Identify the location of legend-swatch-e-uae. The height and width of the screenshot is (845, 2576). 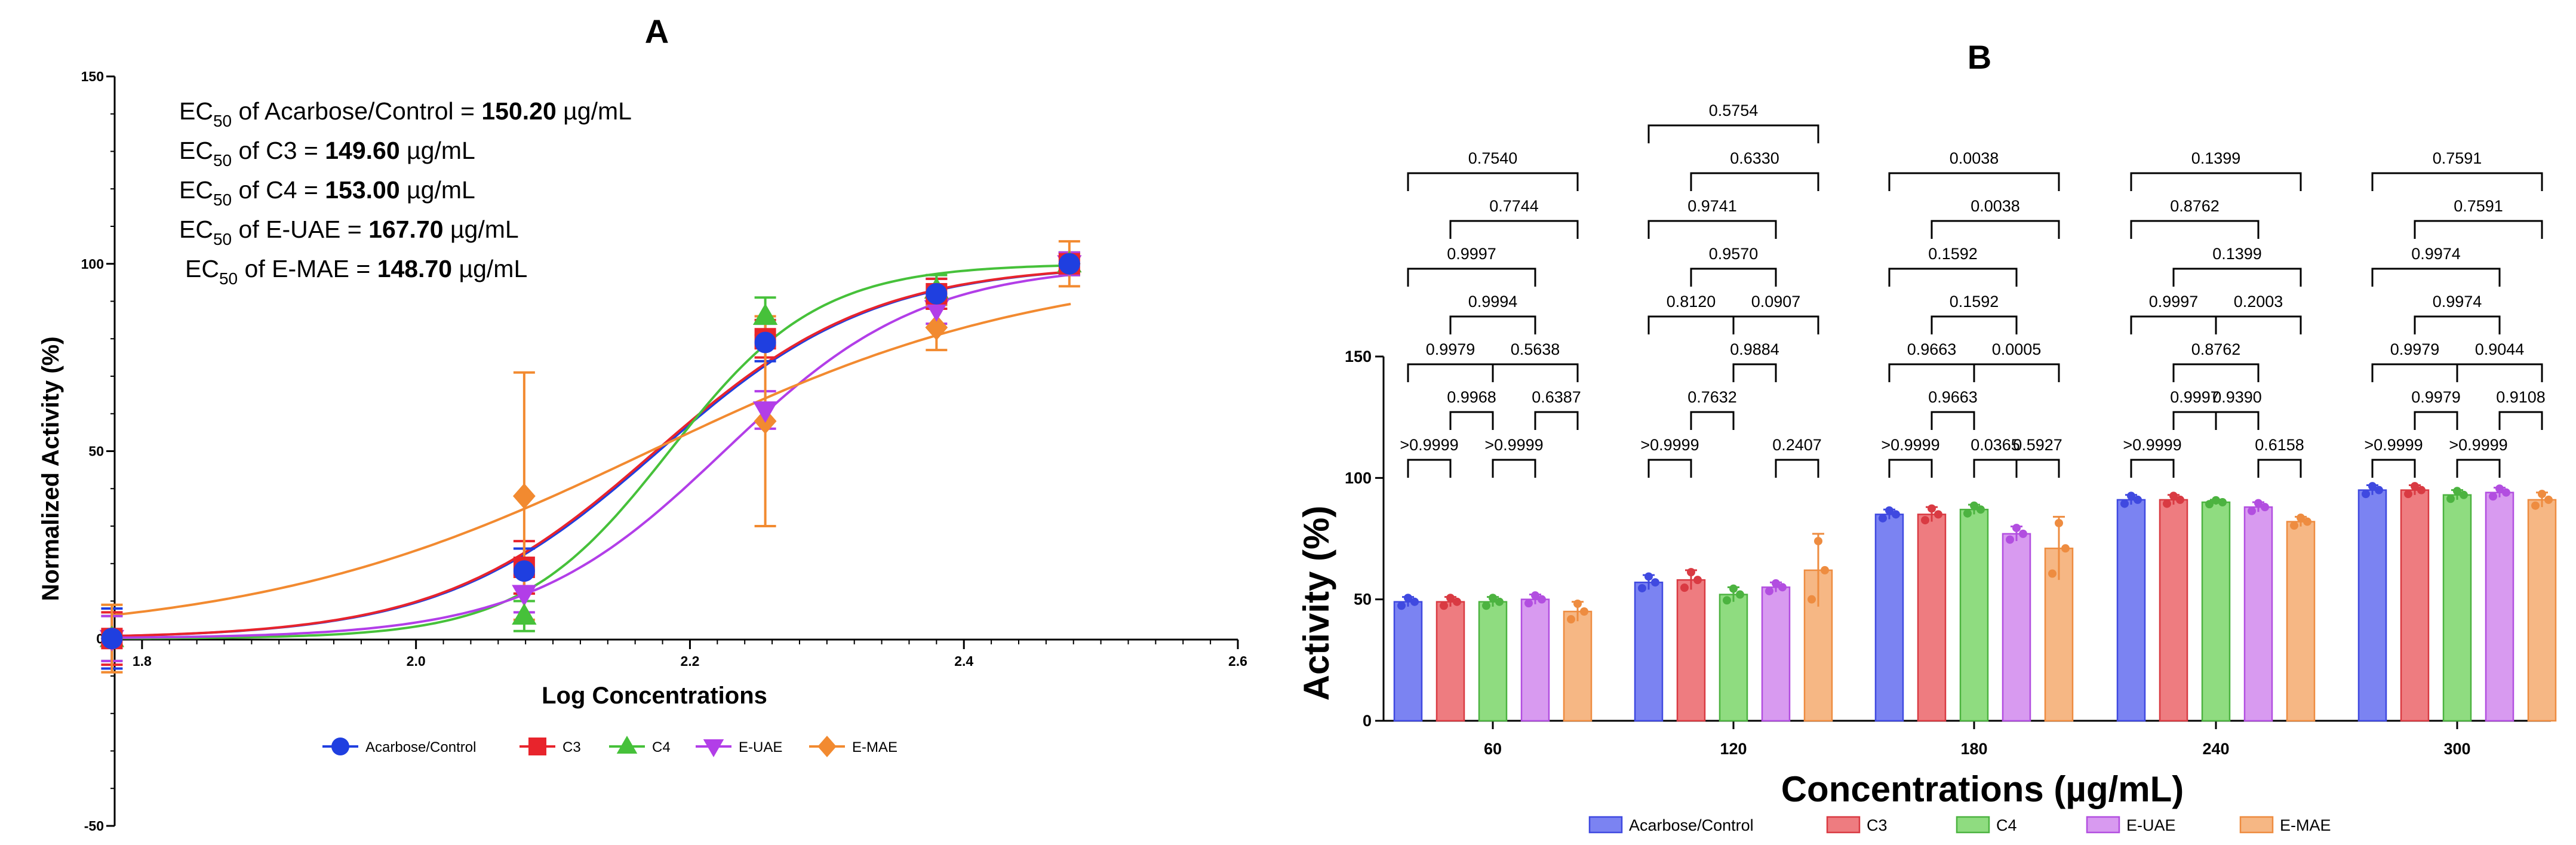
(2103, 825).